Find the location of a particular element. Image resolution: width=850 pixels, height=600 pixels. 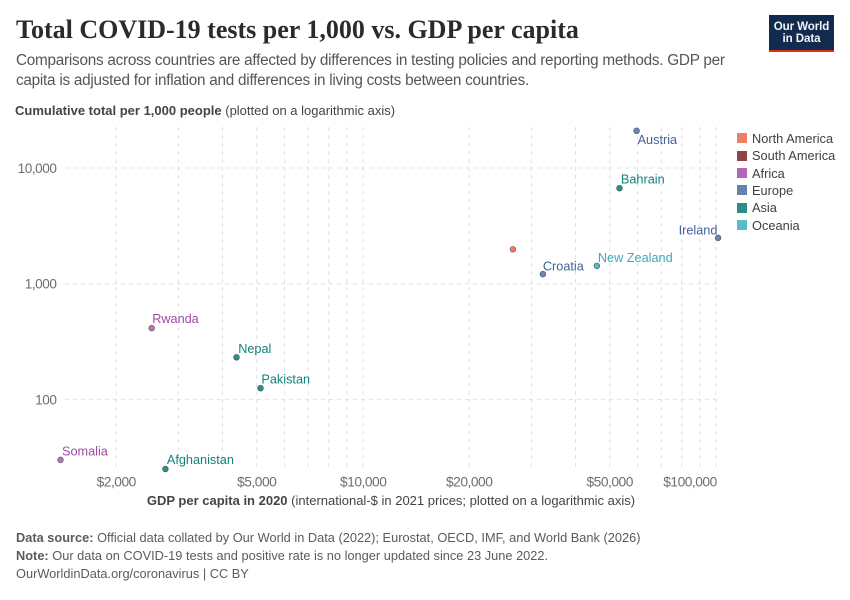

svg-text: Croatia is located at coordinates (564, 267).